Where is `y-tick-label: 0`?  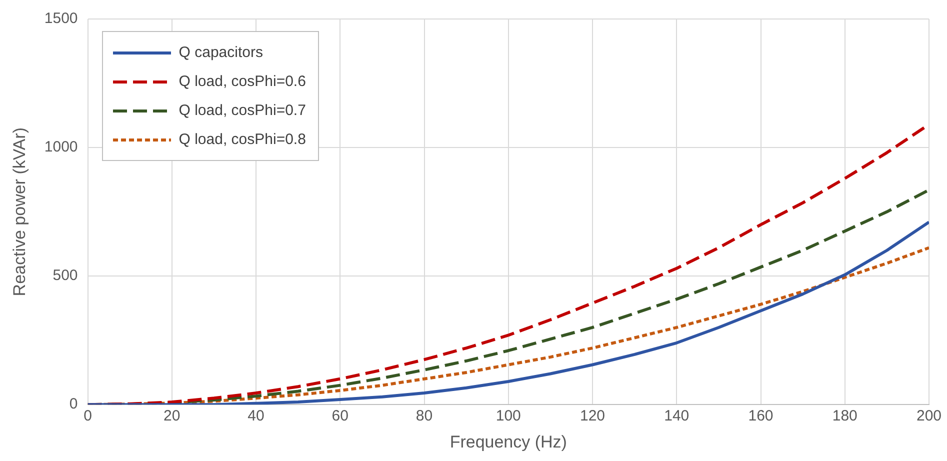
y-tick-label: 0 is located at coordinates (73, 404).